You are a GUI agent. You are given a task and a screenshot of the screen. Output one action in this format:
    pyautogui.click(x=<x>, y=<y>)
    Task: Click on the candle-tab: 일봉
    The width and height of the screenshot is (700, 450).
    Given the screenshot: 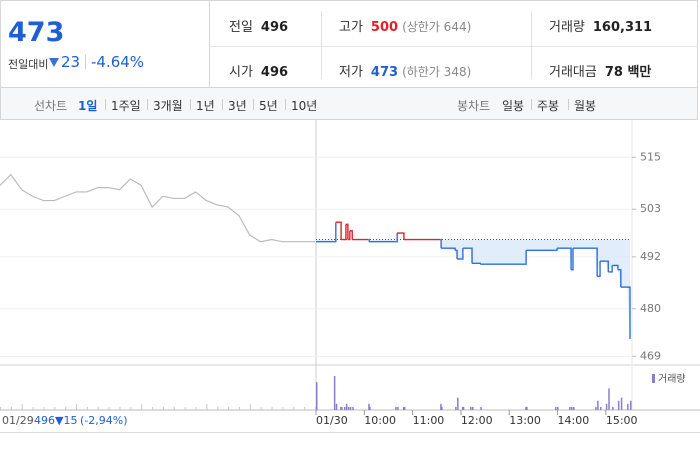 What is the action you would take?
    pyautogui.click(x=513, y=106)
    